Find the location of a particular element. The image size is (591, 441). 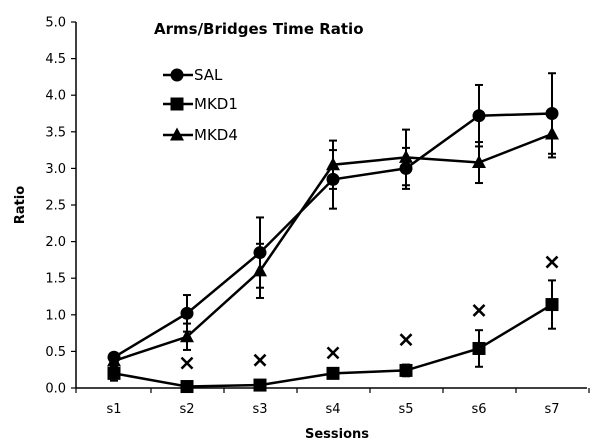

legend-label-sal: SAL is located at coordinates (208, 75).